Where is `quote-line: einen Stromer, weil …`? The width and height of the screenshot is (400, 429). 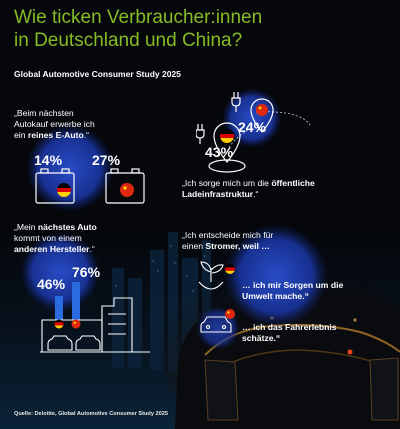
quote-line: einen Stromer, weil … is located at coordinates (282, 246).